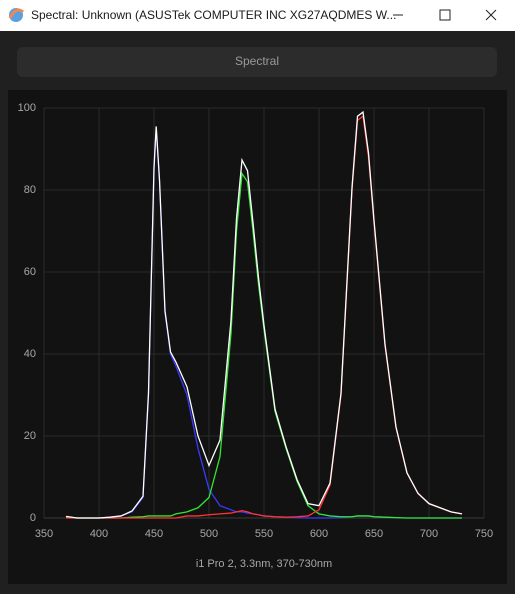 This screenshot has width=515, height=594. Describe the element at coordinates (33, 518) in the screenshot. I see `y-tick-label: 0` at that location.